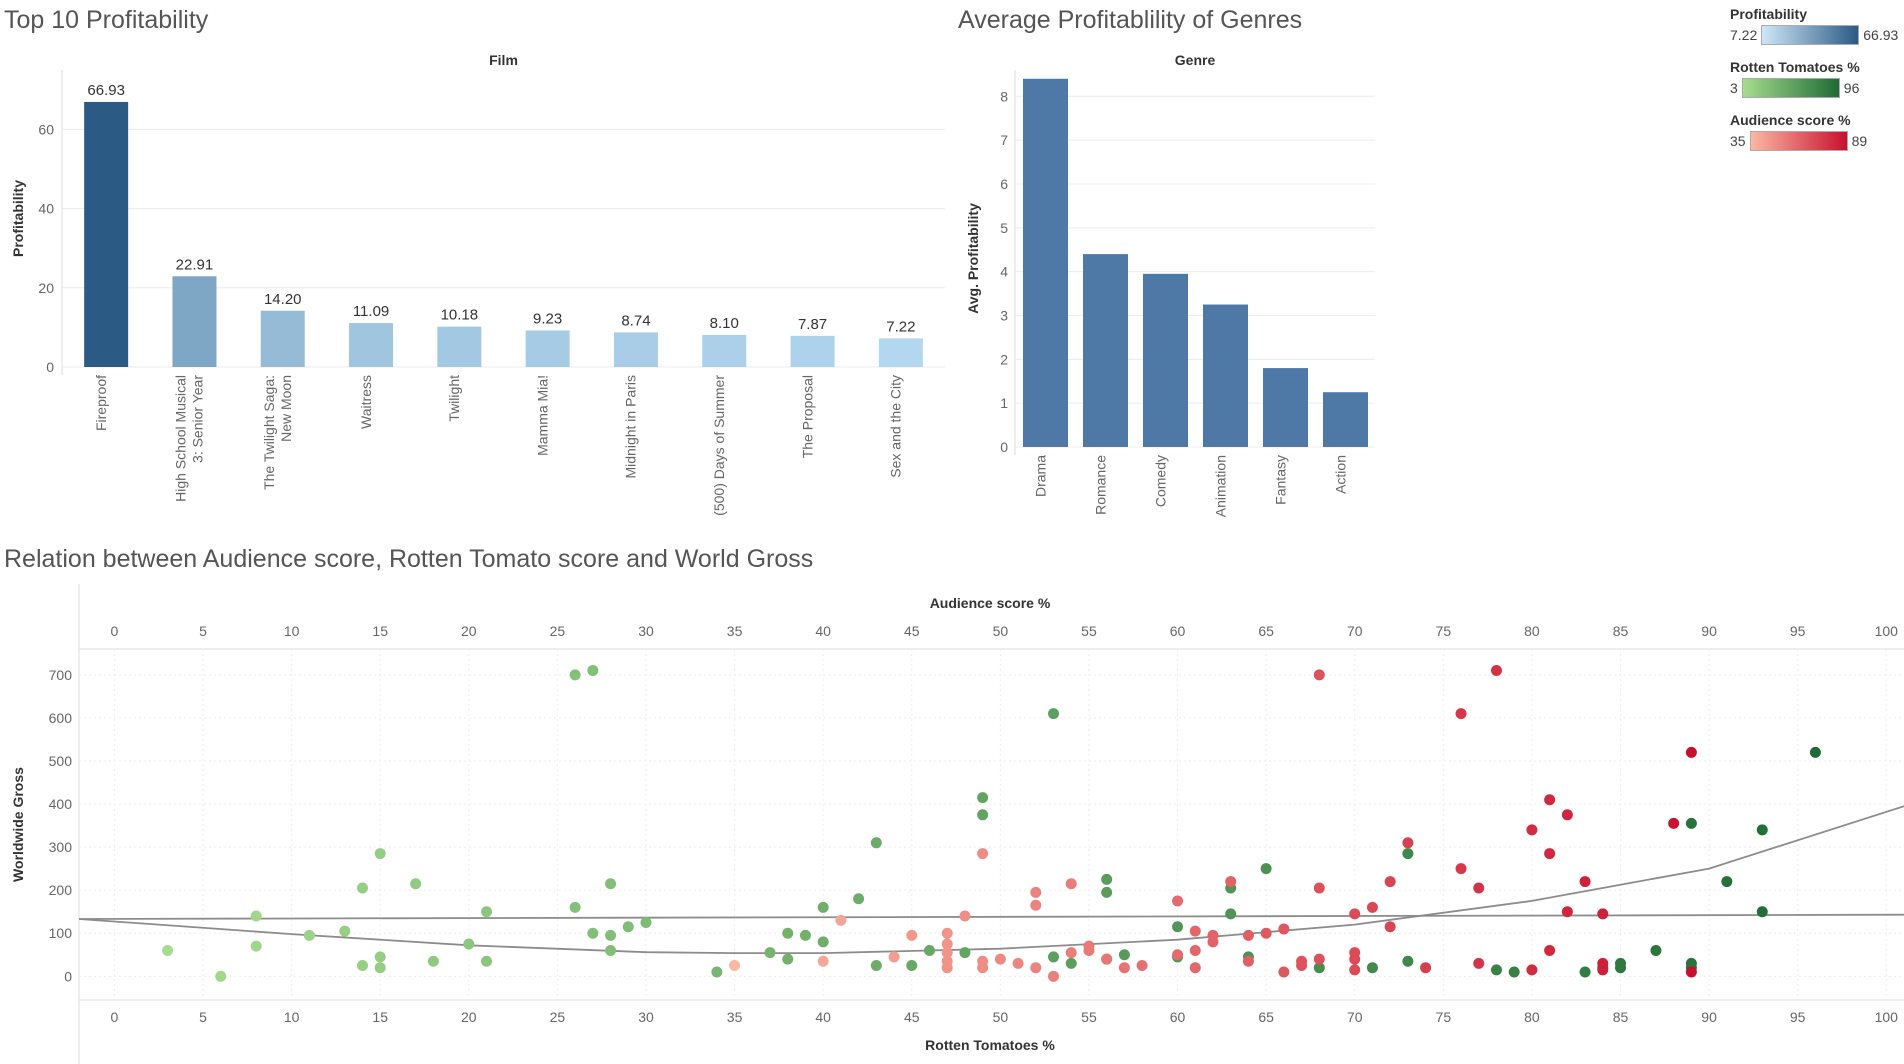  What do you see at coordinates (1178, 631) in the screenshot?
I see `x-top-tick-label: 60` at bounding box center [1178, 631].